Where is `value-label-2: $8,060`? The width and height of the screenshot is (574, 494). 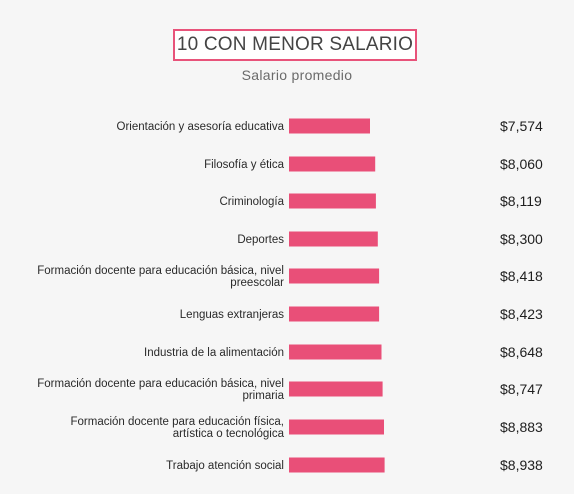
value-label-2: $8,060 is located at coordinates (521, 164).